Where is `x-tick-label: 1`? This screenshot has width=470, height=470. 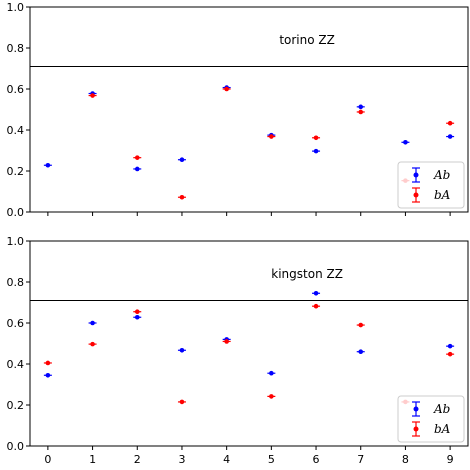
x-tick-label: 1 is located at coordinates (92, 459).